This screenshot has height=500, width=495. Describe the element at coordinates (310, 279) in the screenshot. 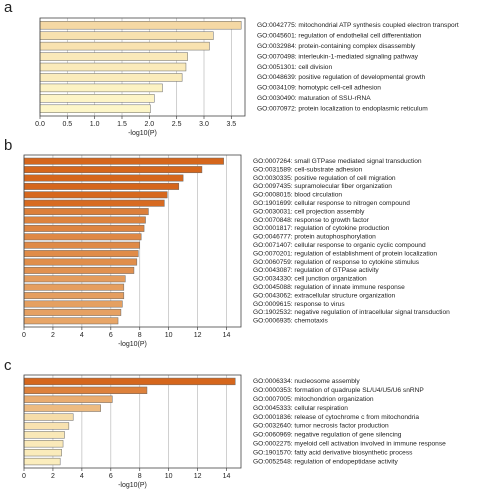

I see `category-label: GO:0034330: cell junction organization` at that location.